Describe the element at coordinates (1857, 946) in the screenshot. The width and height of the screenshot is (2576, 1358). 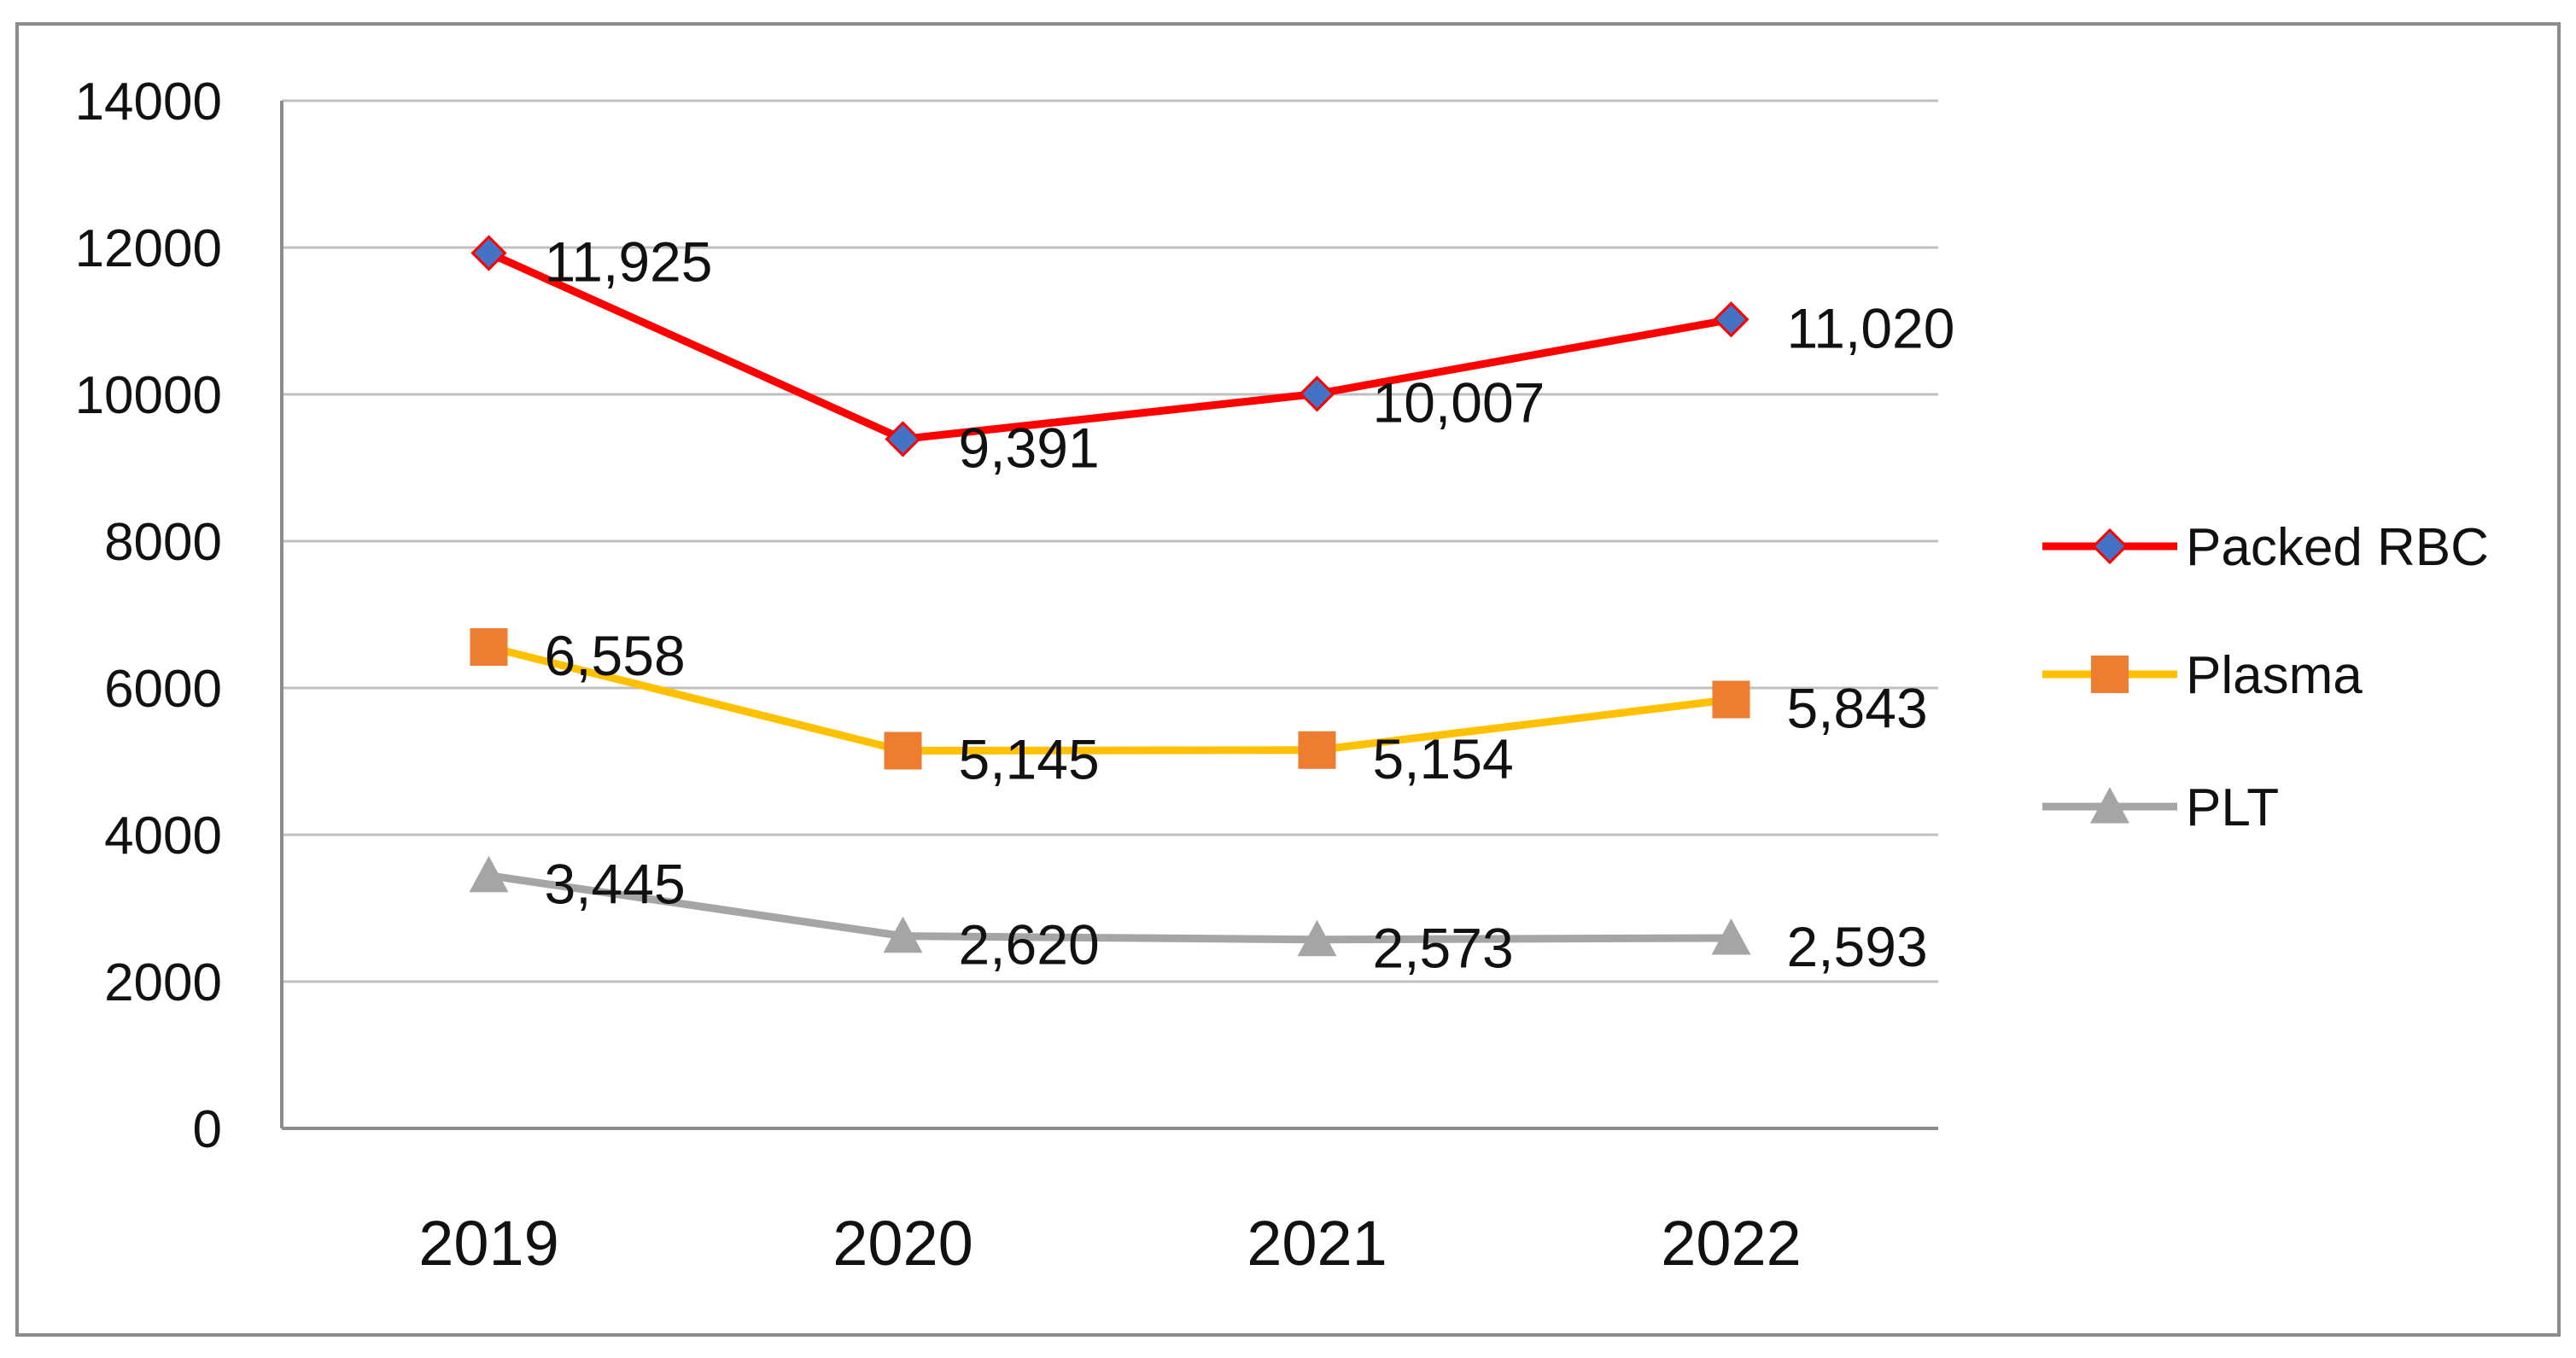
I see `data-label: 2,593` at that location.